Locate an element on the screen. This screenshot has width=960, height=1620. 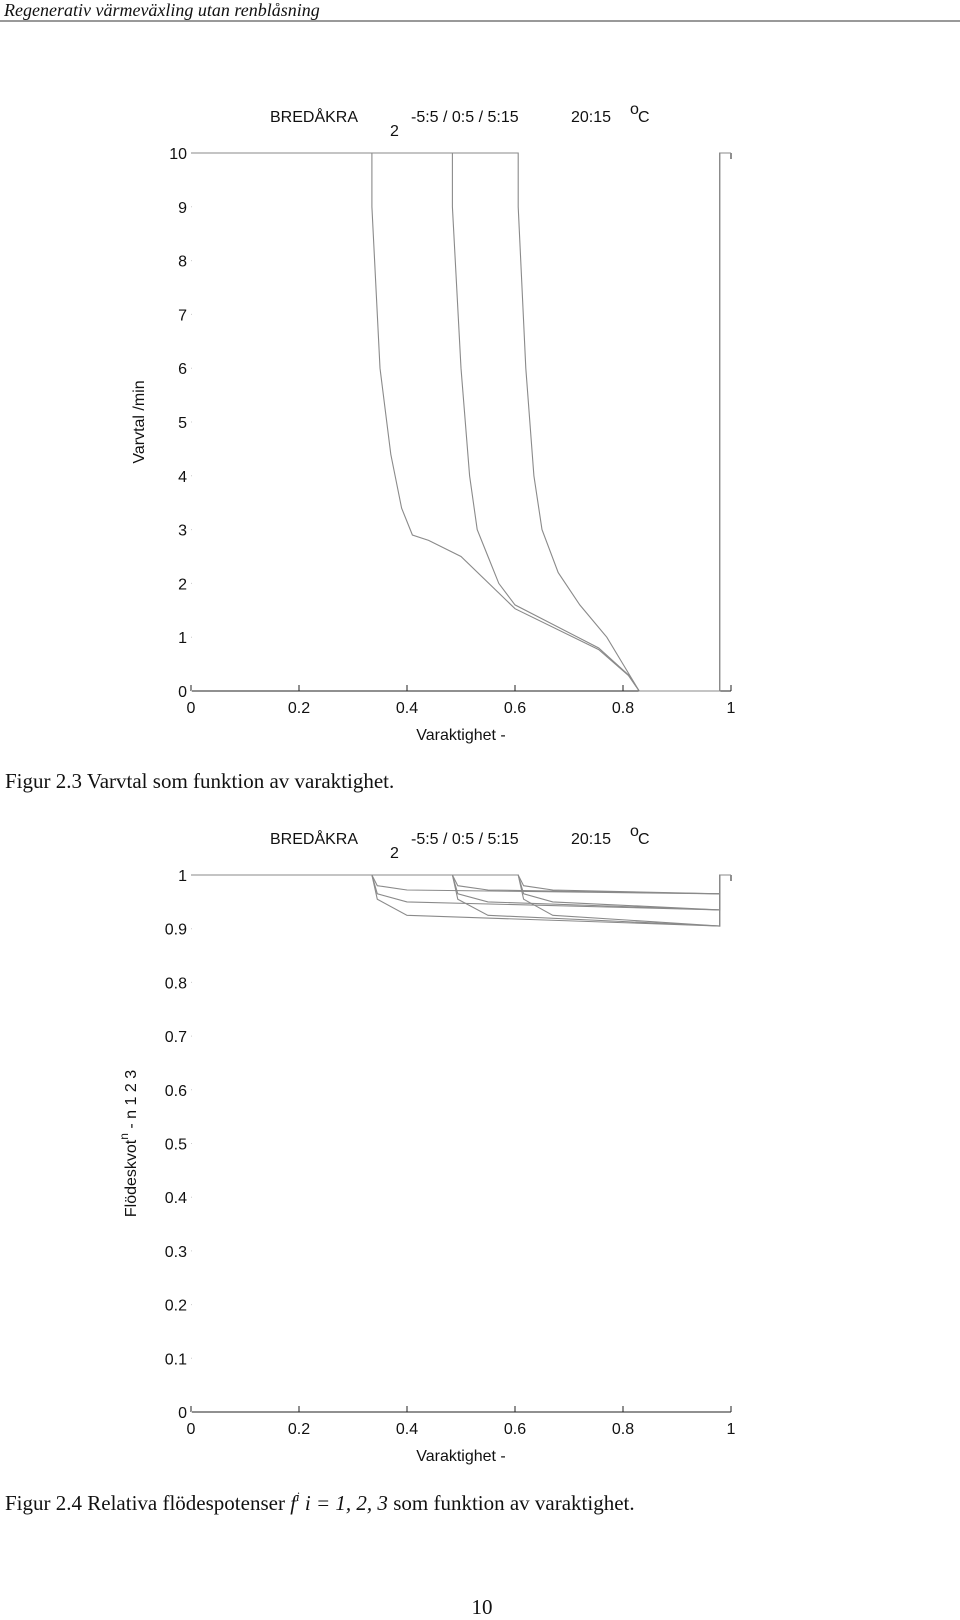
y-axis-label-part: - n 1 2 3 is located at coordinates (131, 1101).